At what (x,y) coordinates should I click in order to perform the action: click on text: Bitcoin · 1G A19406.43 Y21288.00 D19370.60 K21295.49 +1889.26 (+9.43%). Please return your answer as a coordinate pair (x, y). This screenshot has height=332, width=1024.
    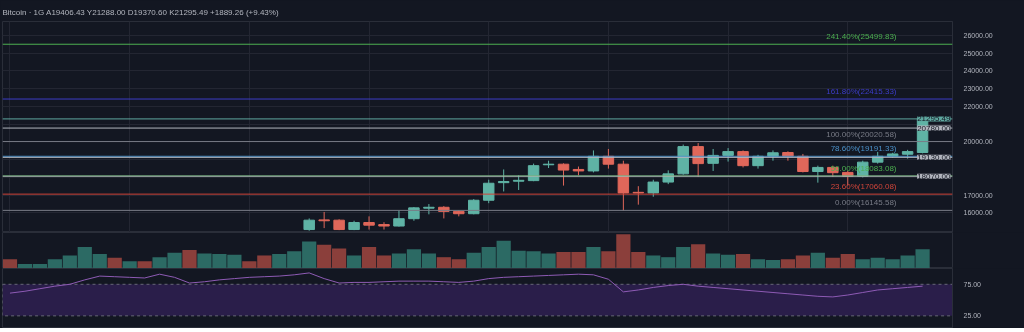
    Looking at the image, I should click on (140, 12).